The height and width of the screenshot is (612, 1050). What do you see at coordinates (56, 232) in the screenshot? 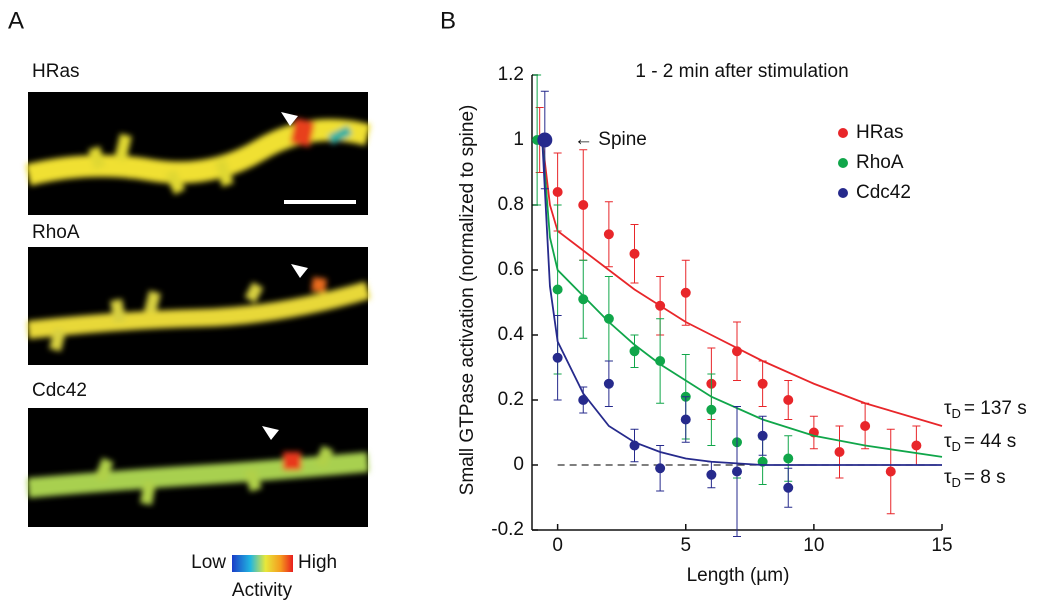
I see `image-label: RhoA` at bounding box center [56, 232].